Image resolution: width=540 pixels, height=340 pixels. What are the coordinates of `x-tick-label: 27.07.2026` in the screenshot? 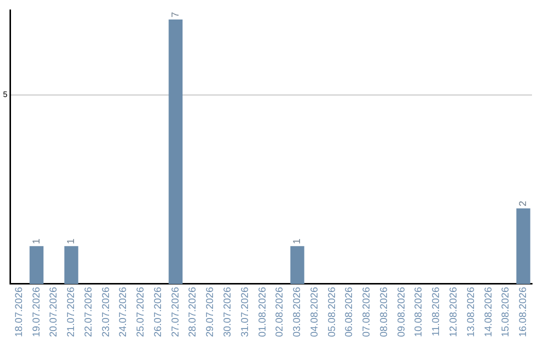 It's located at (176, 312).